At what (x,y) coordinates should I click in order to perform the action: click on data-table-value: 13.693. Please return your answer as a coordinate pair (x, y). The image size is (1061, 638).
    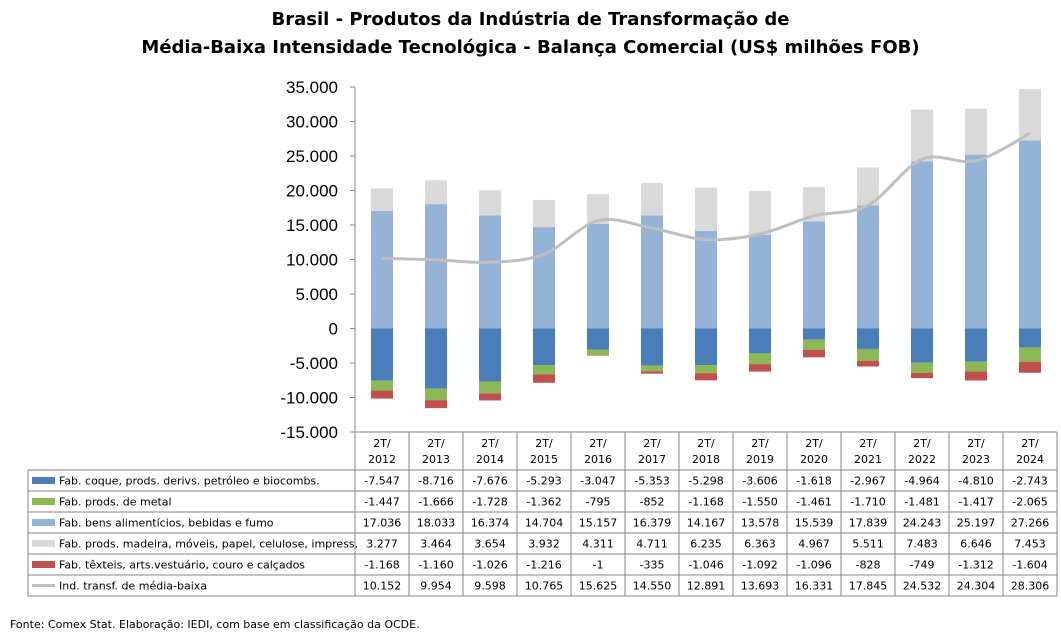
    Looking at the image, I should click on (760, 586).